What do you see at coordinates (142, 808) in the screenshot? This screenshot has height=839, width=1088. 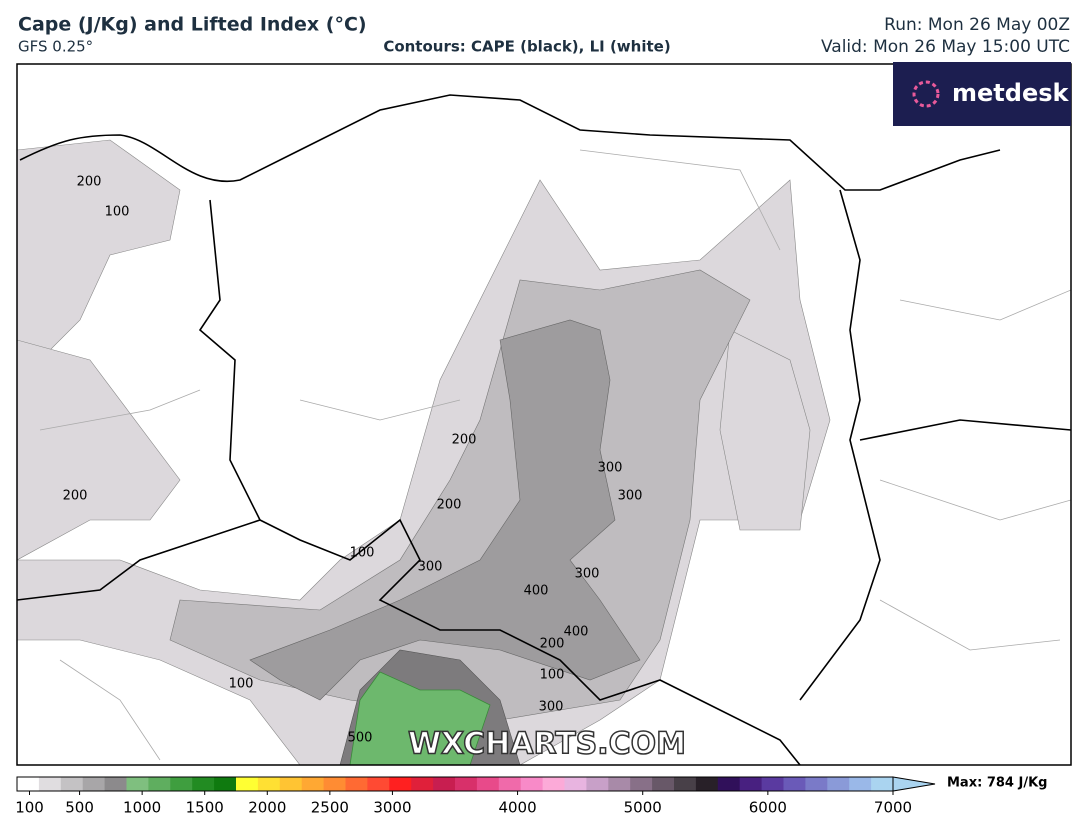 I see `colorbar-tick-label: 1000` at bounding box center [142, 808].